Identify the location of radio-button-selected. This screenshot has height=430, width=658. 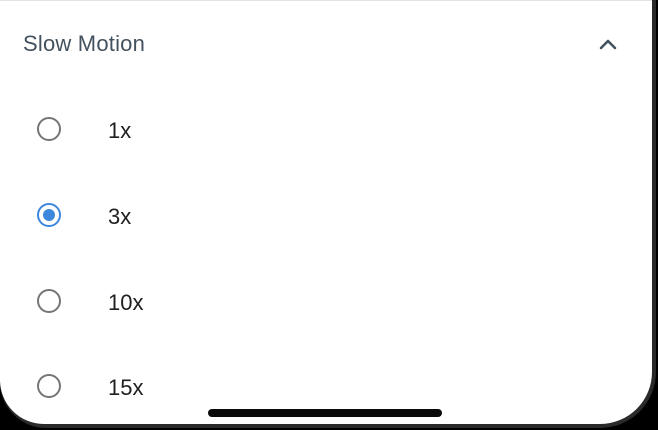
(49, 215).